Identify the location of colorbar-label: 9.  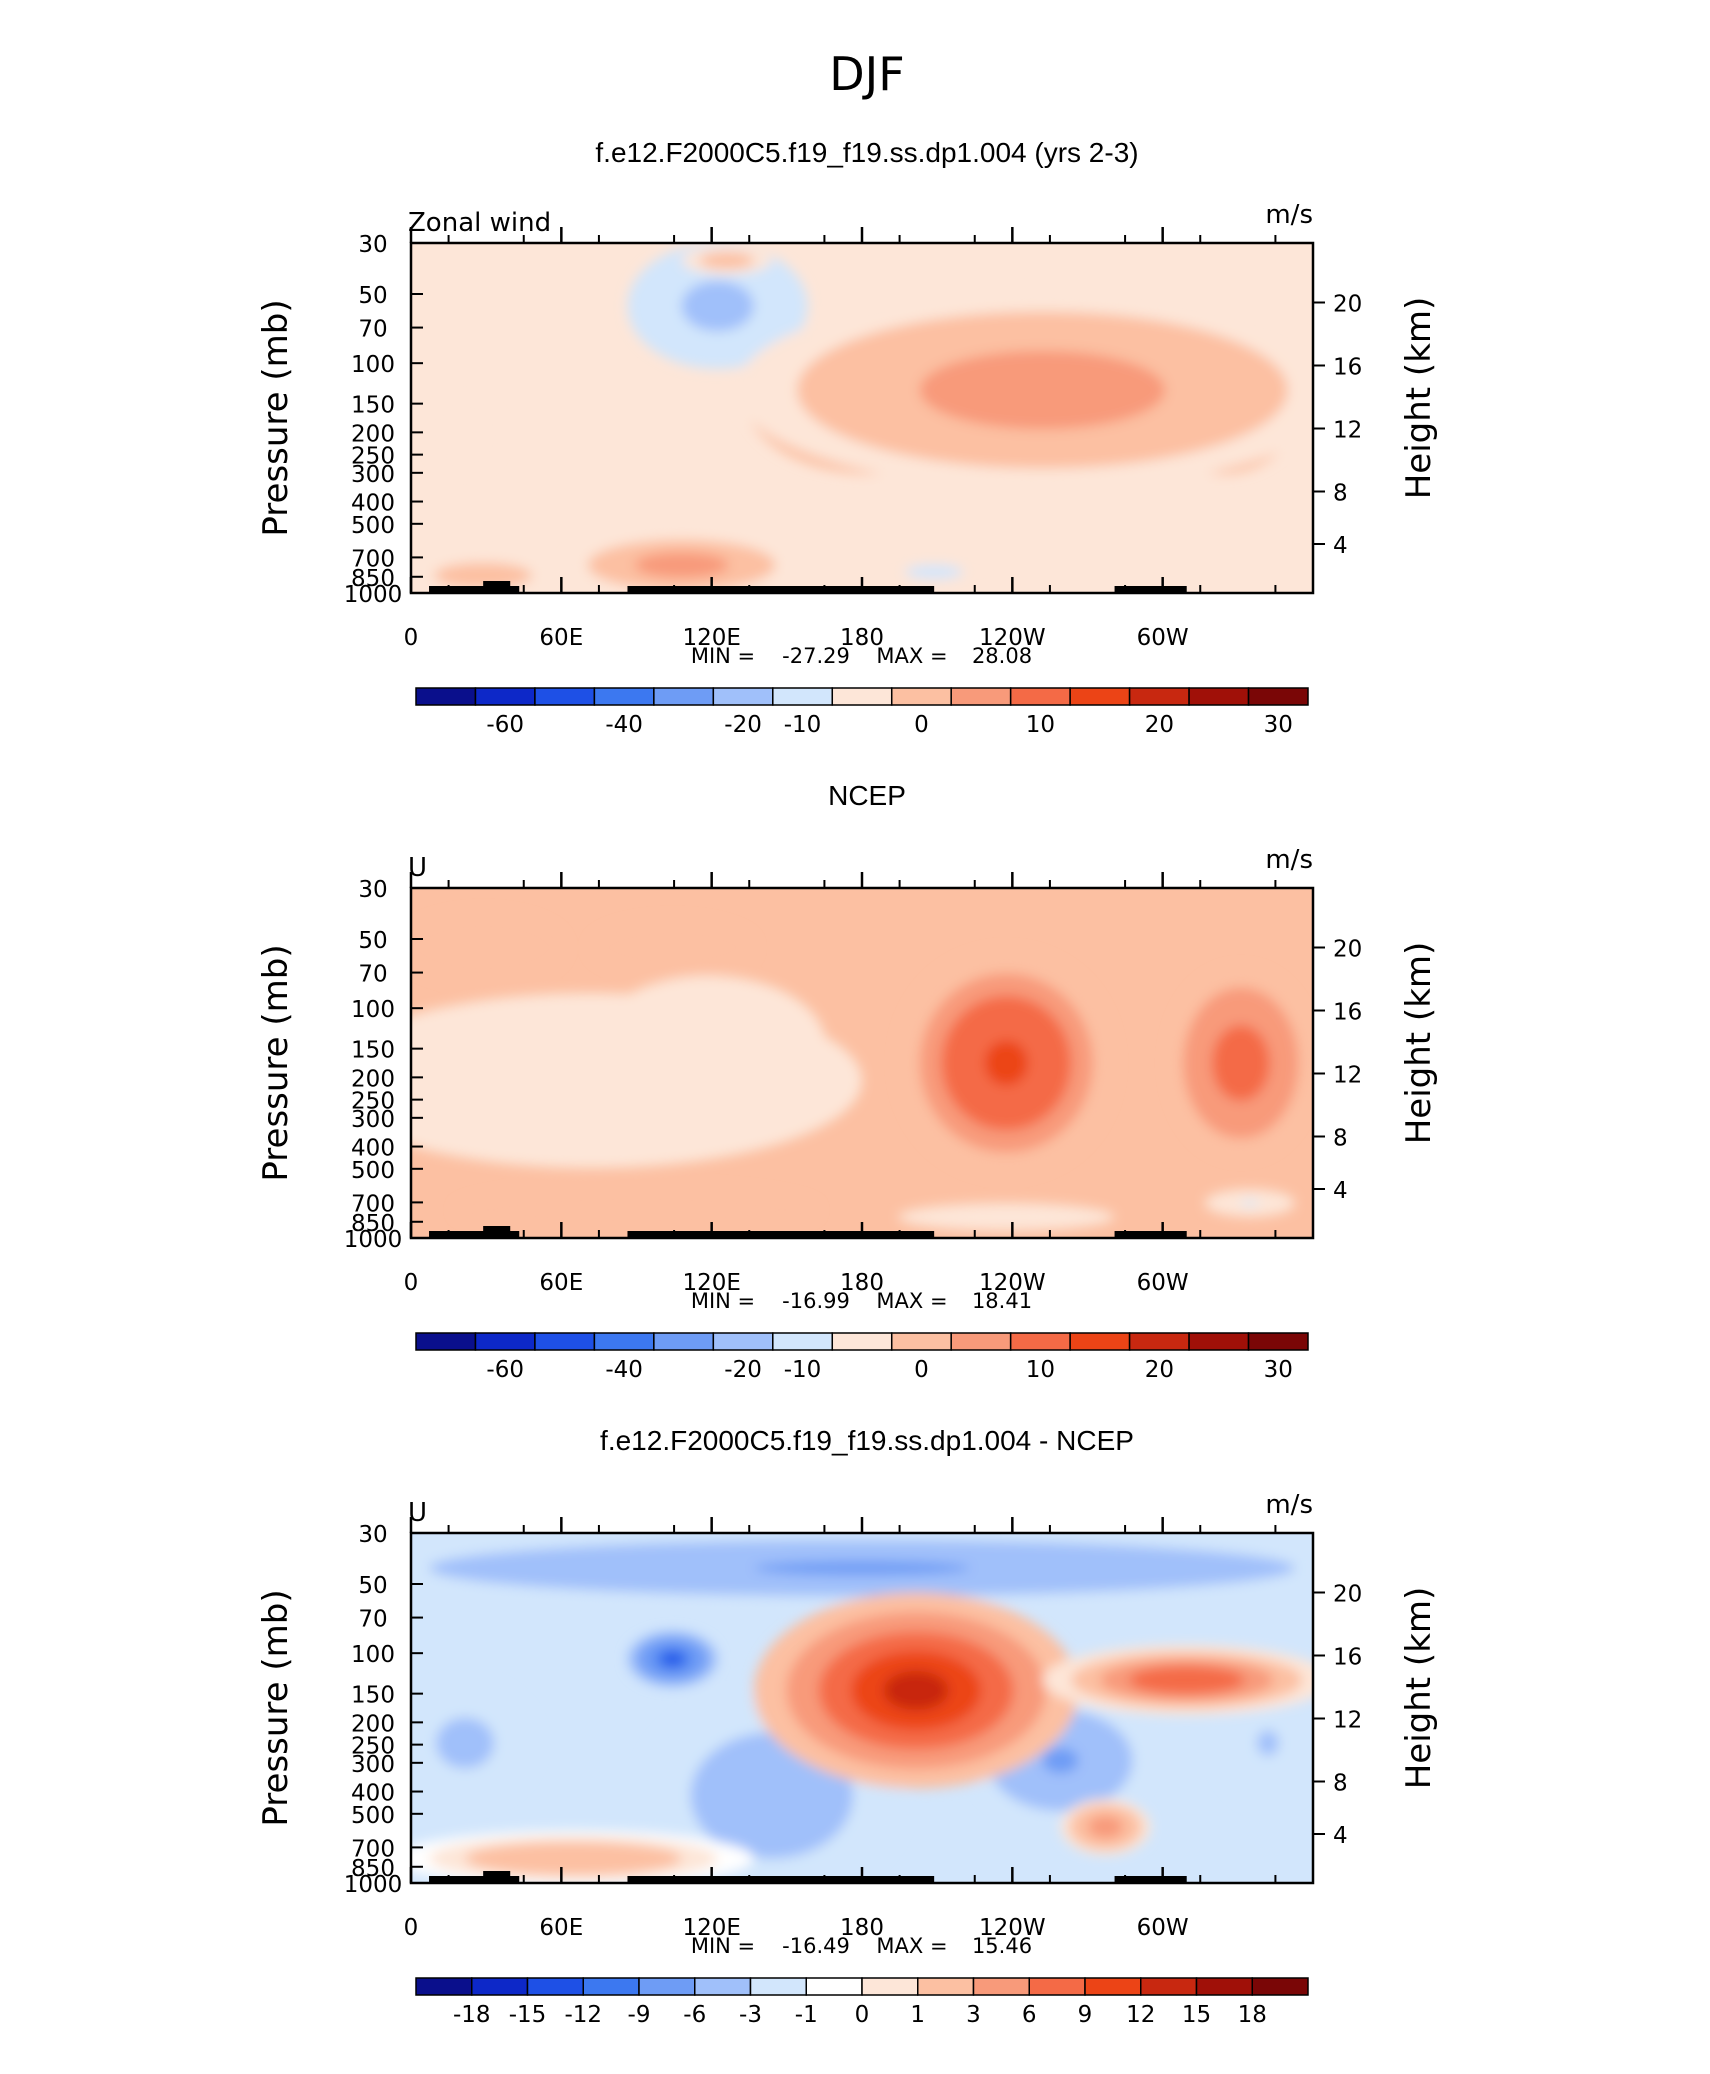
(1085, 2015).